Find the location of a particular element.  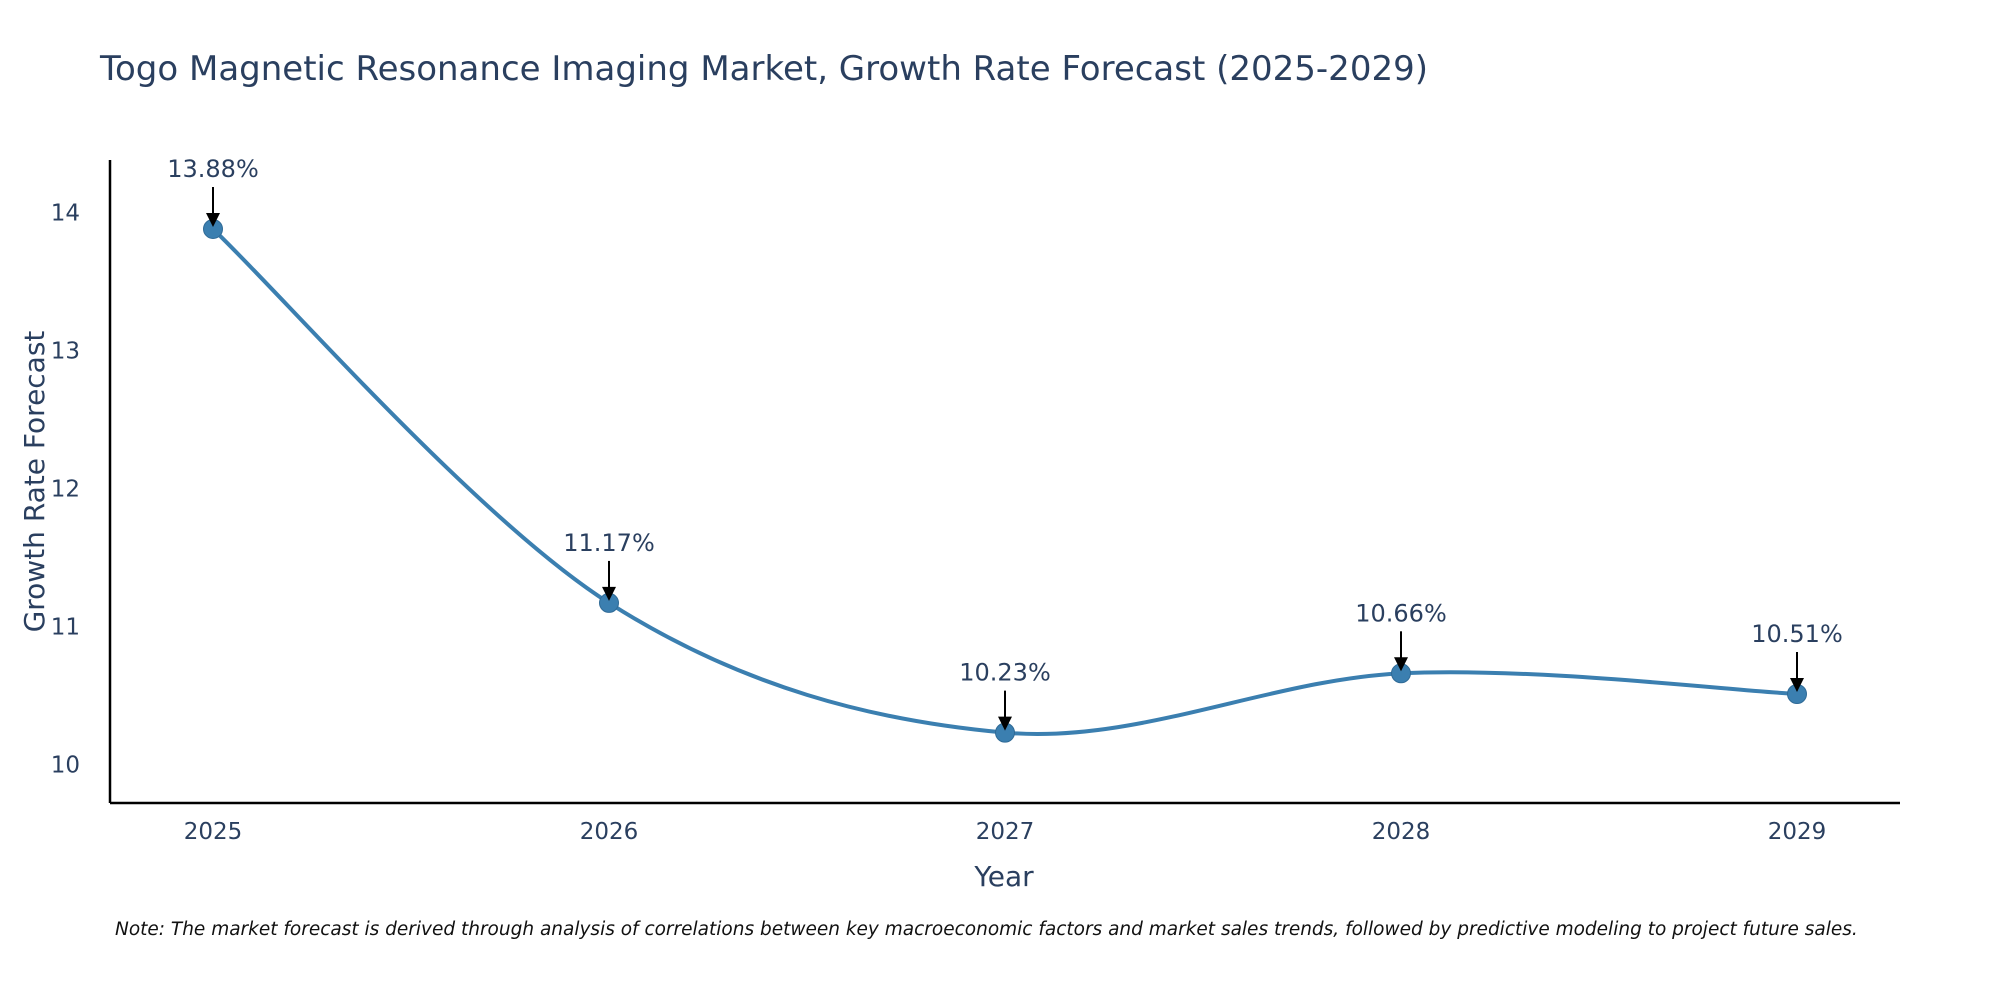

y-tick-labels: 10 11 12 13 14 is located at coordinates (65, 489).